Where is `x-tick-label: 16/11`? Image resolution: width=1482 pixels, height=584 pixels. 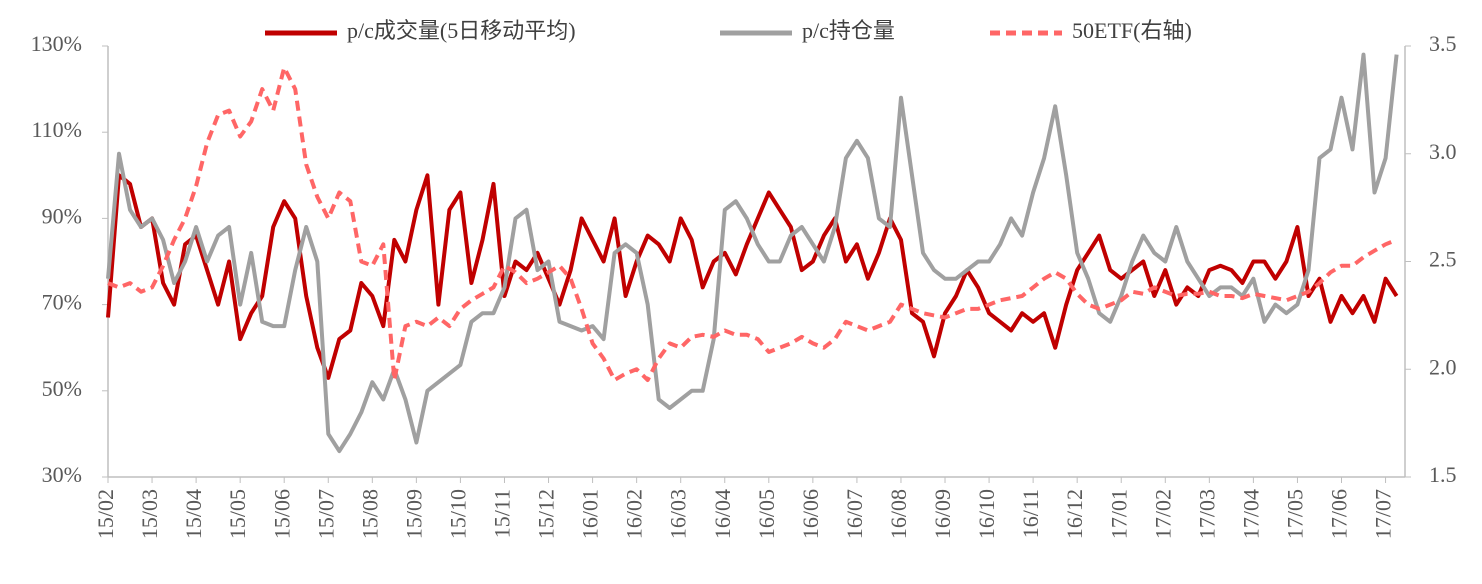
x-tick-label: 16/11 is located at coordinates (1030, 513).